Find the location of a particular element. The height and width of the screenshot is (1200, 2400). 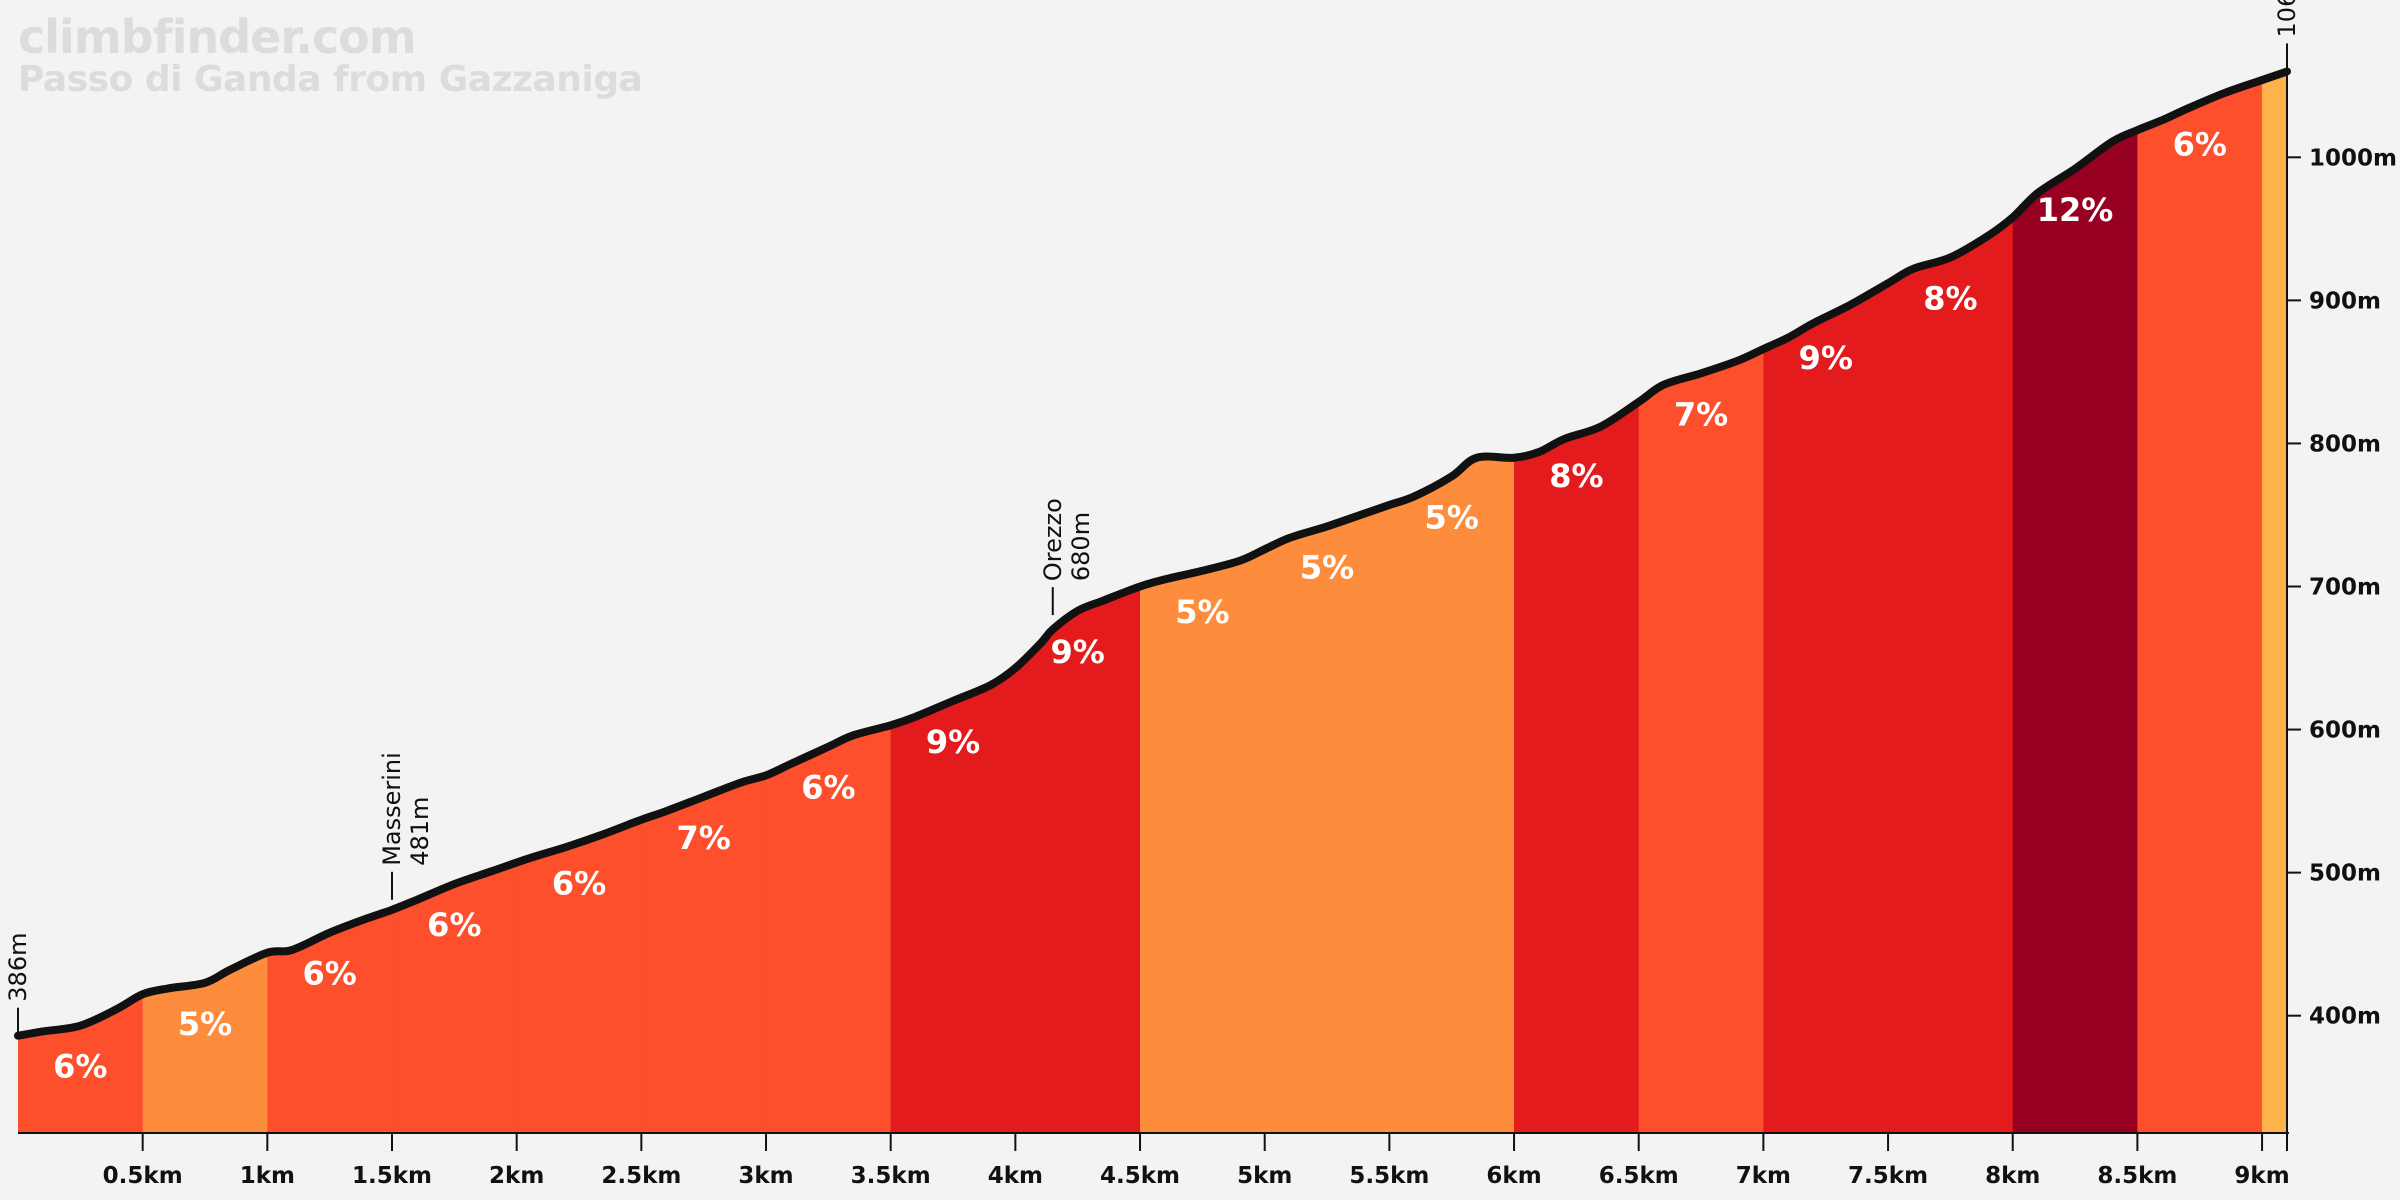

y-tick-label: 700m is located at coordinates (2345, 588).